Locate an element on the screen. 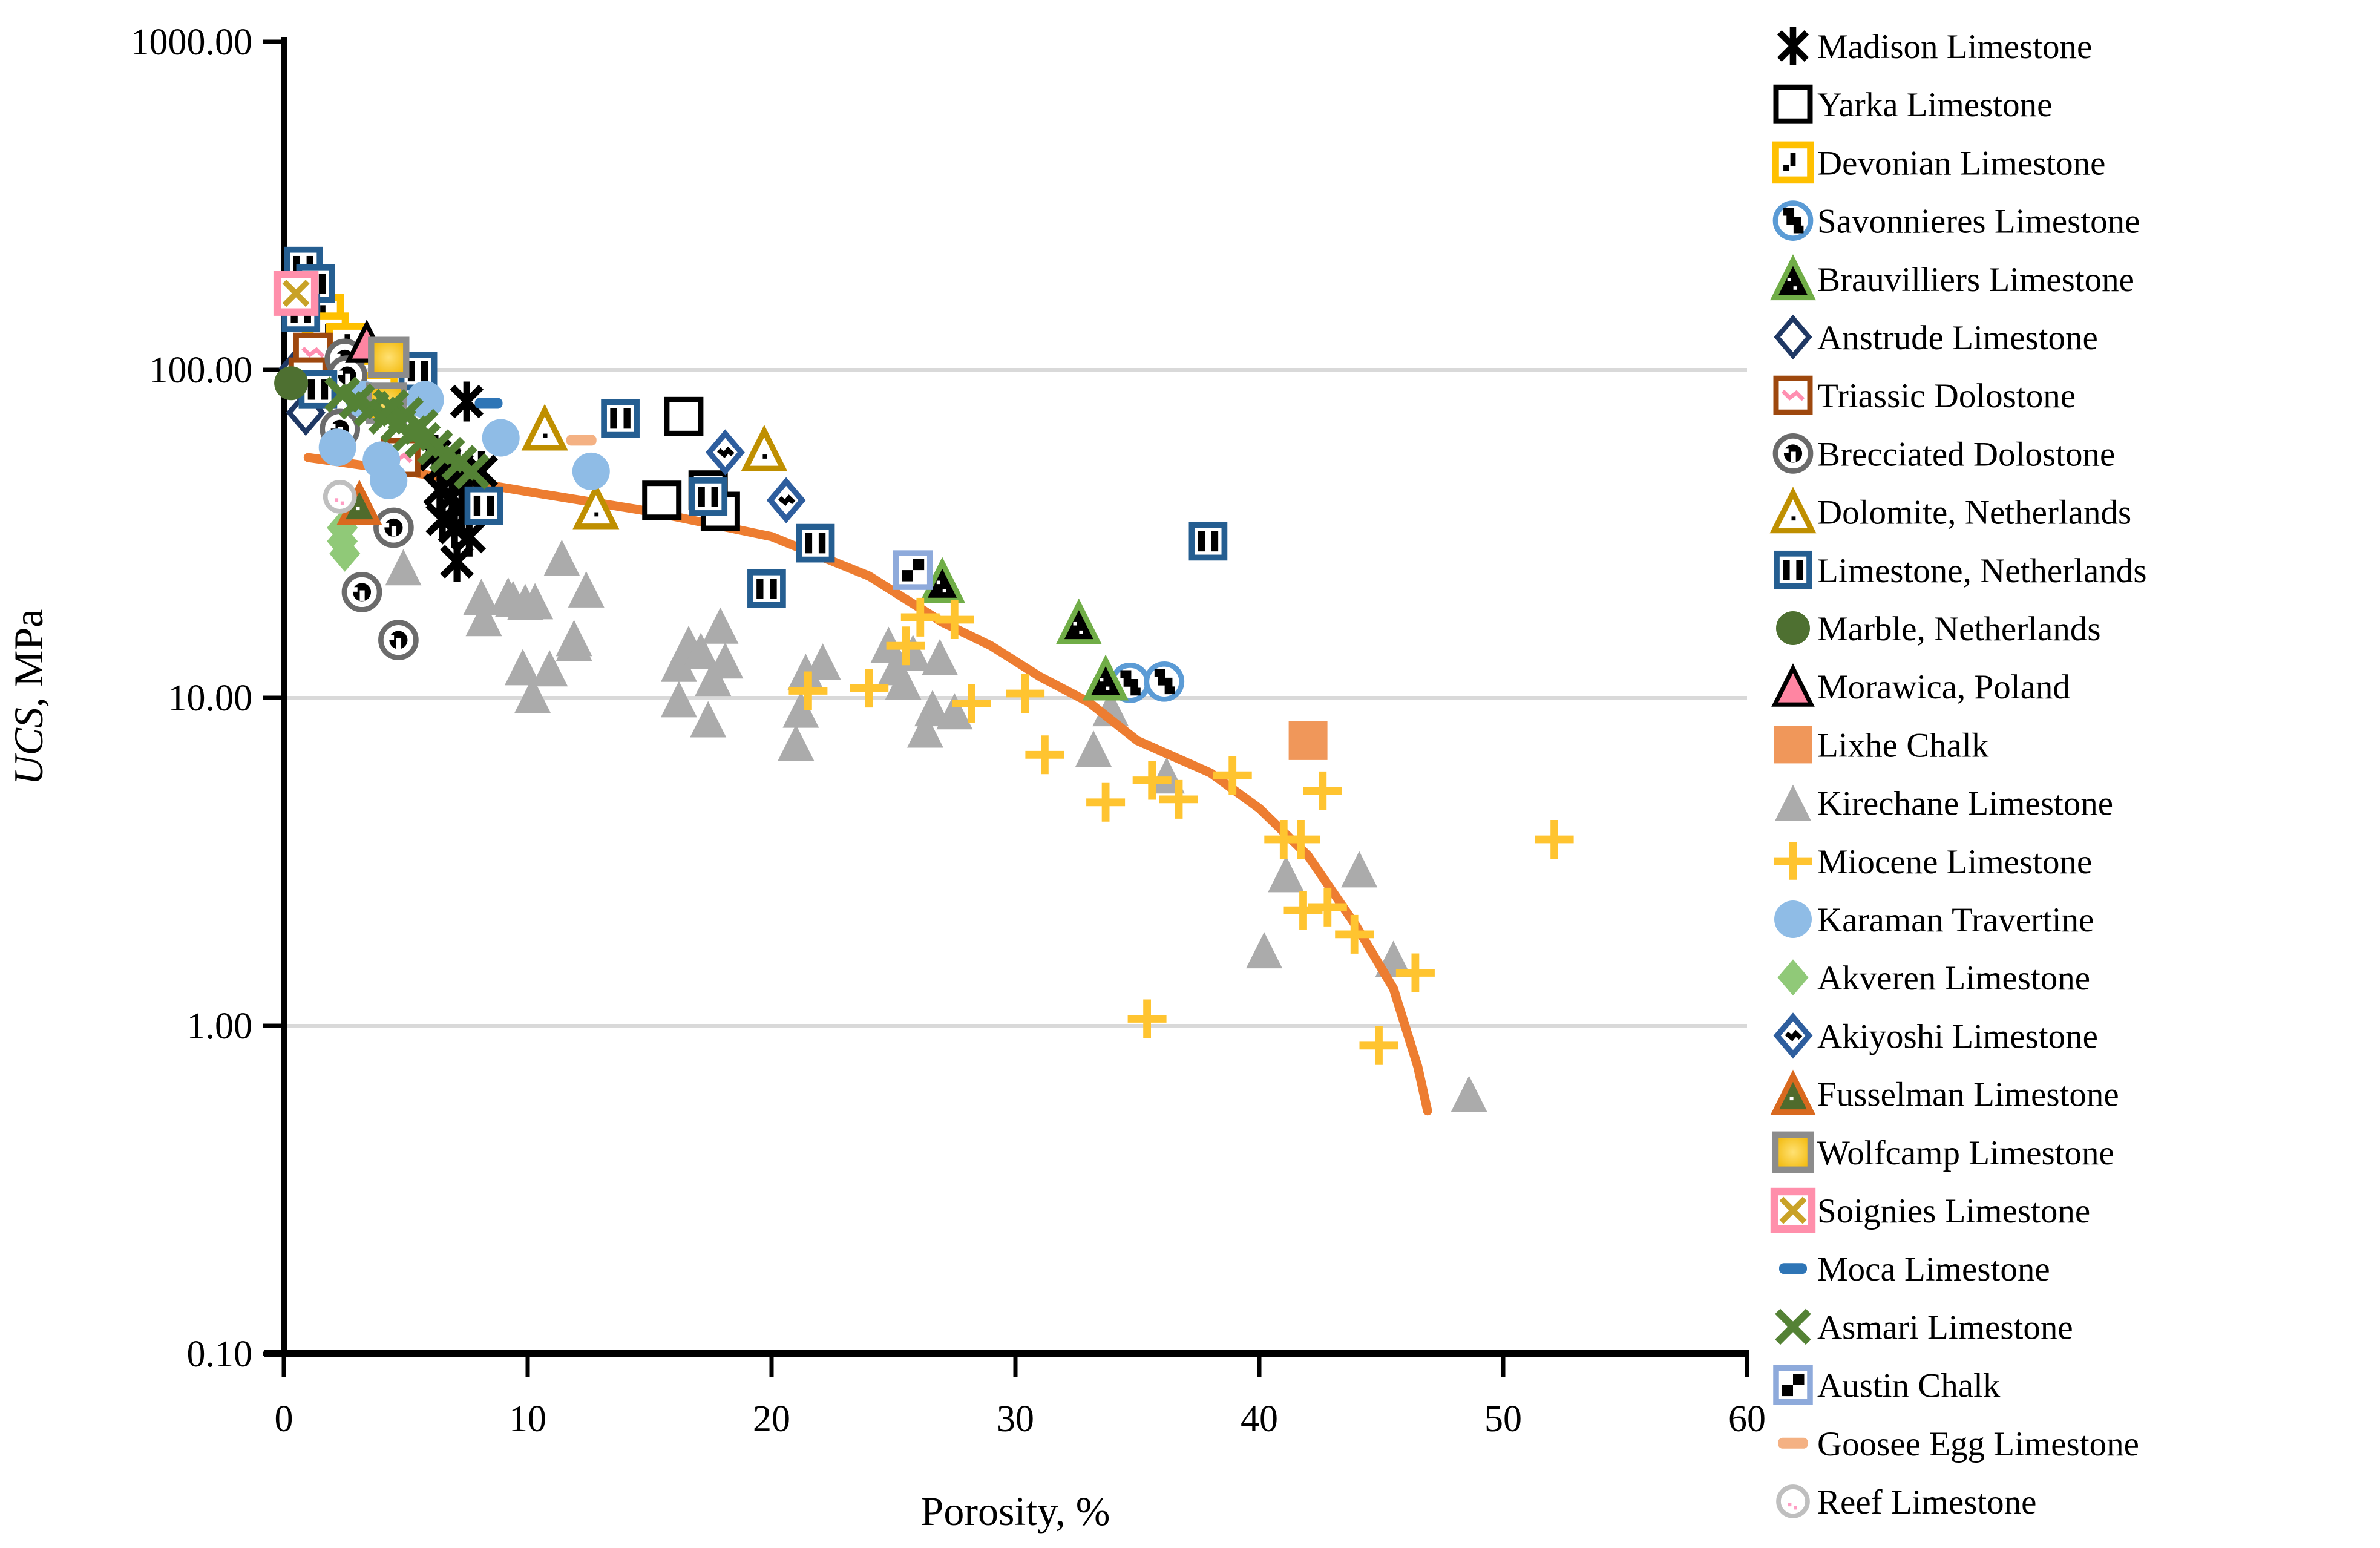 The image size is (2380, 1548). legend-label: Devonian Limestone is located at coordinates (1961, 163).